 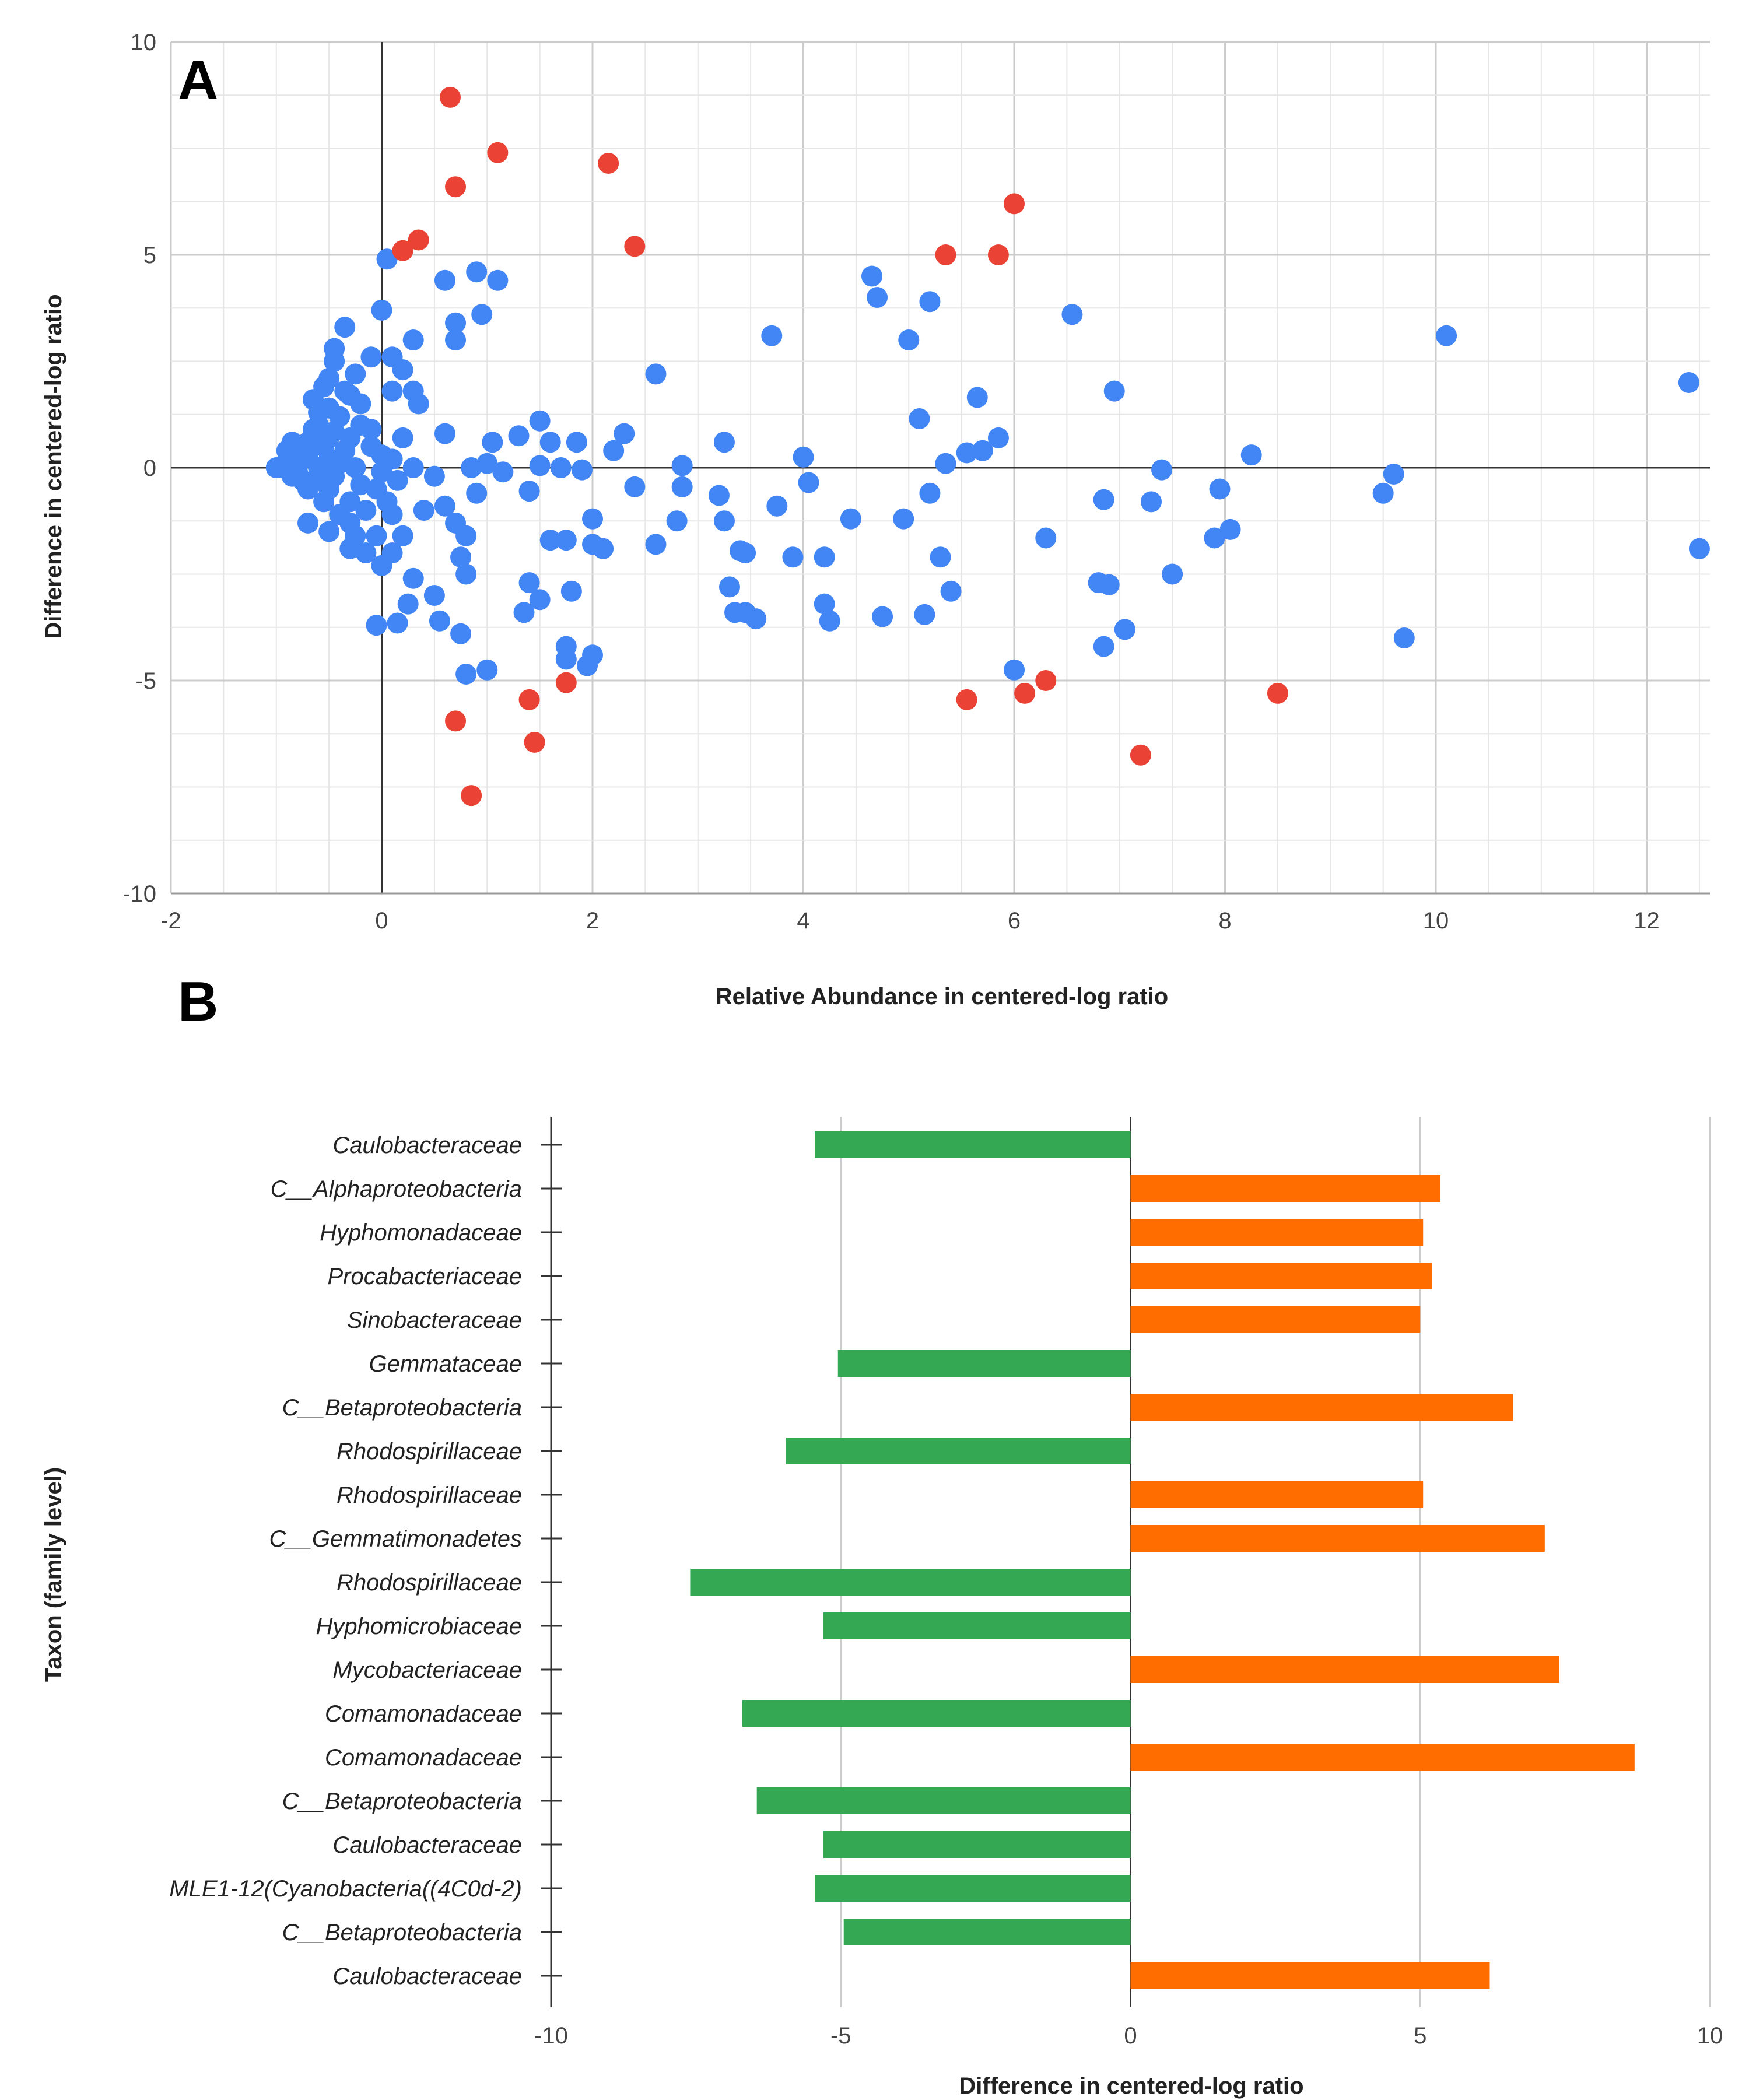 What do you see at coordinates (942, 996) in the screenshot?
I see `scatter-x-axis-title: Relative Abundance in centered-log ratio` at bounding box center [942, 996].